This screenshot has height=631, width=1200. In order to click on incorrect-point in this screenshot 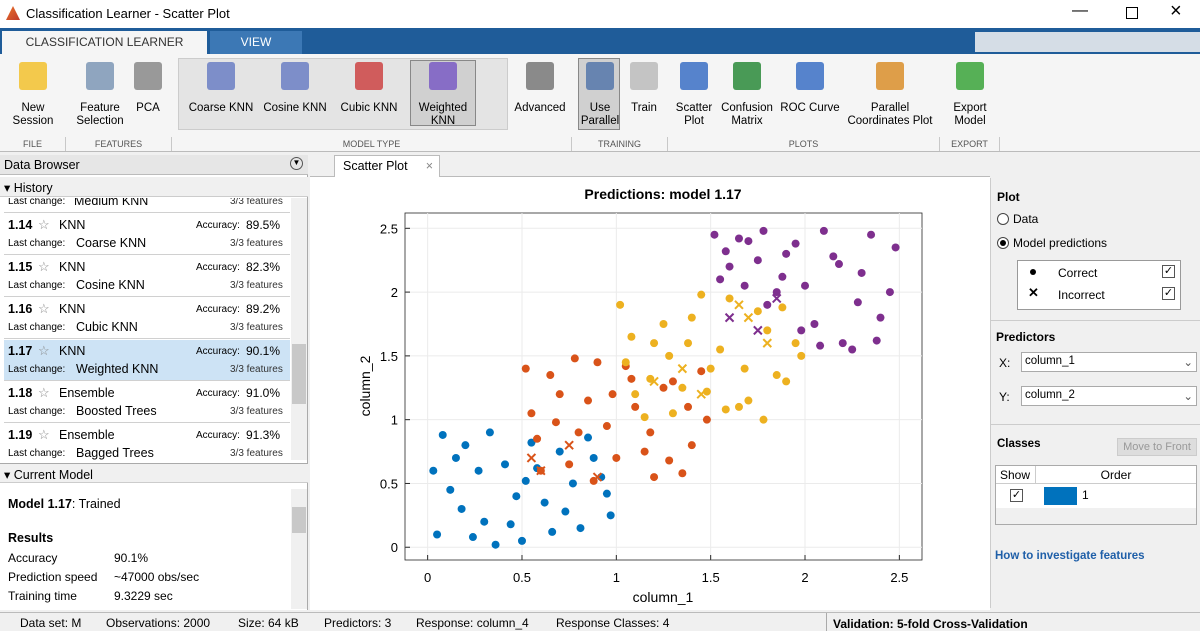, I will do `click(531, 458)`.